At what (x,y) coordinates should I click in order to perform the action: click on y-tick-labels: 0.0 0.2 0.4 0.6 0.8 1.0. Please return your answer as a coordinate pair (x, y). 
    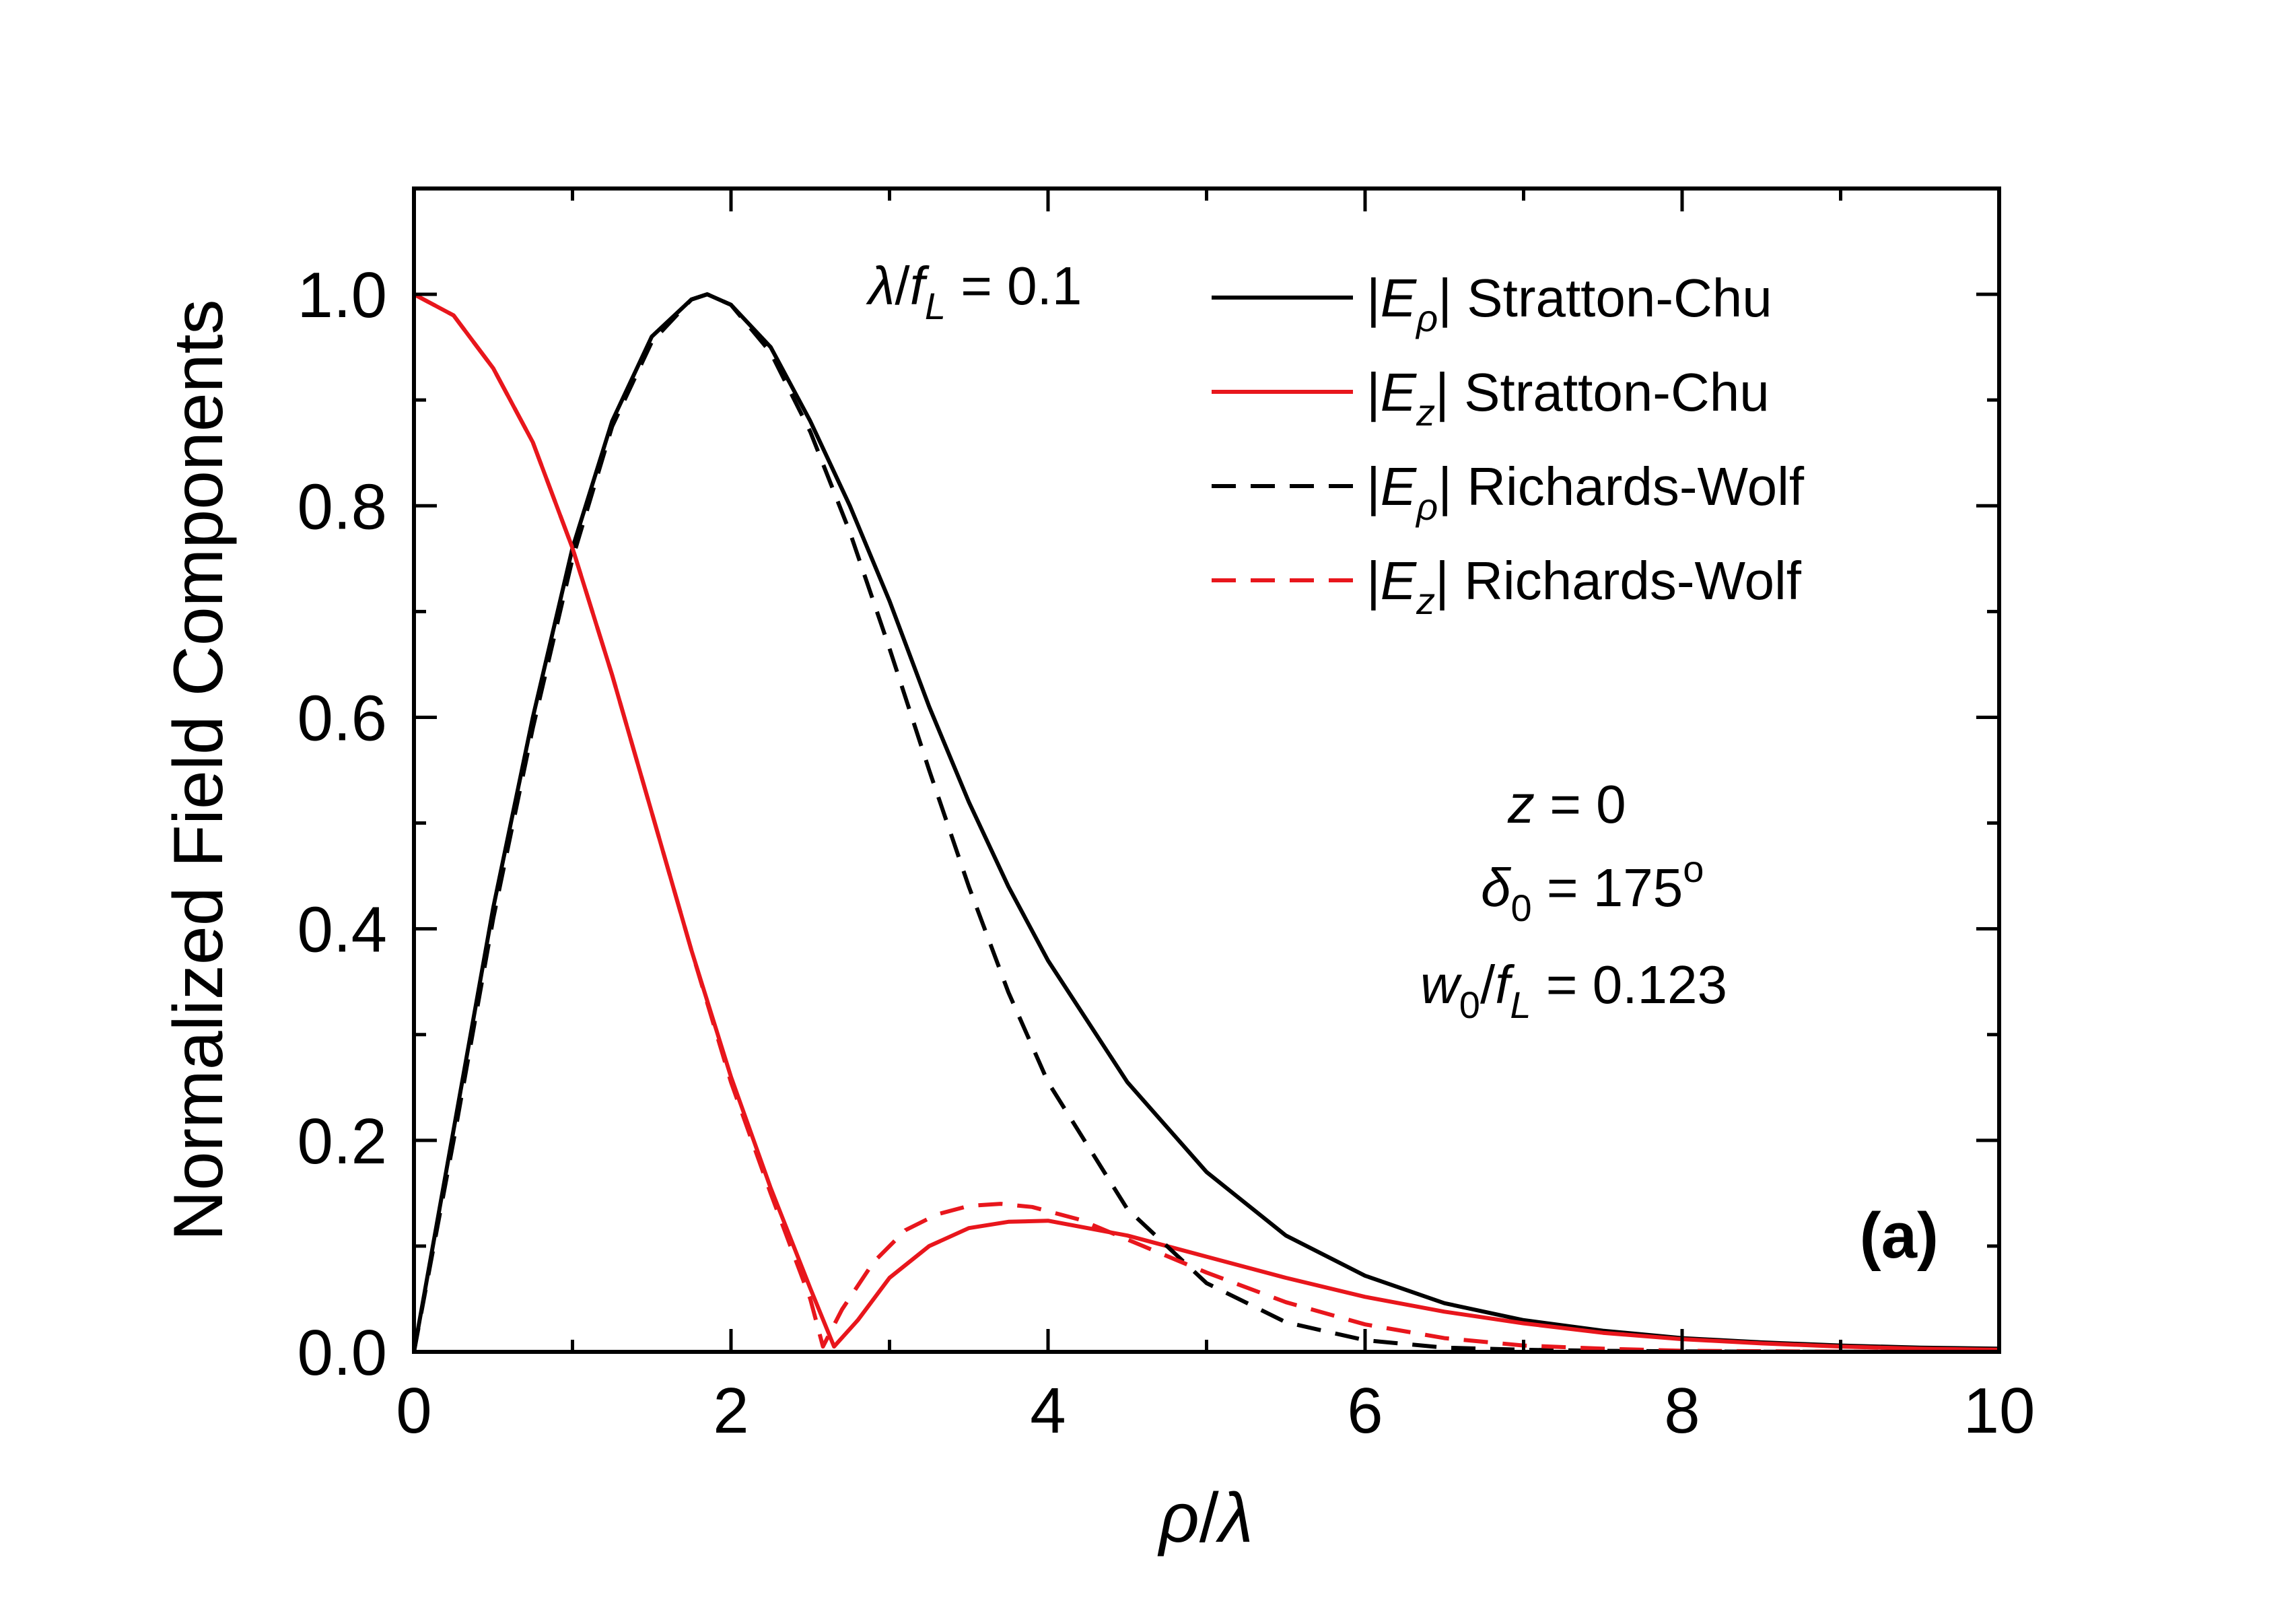
    Looking at the image, I should click on (342, 824).